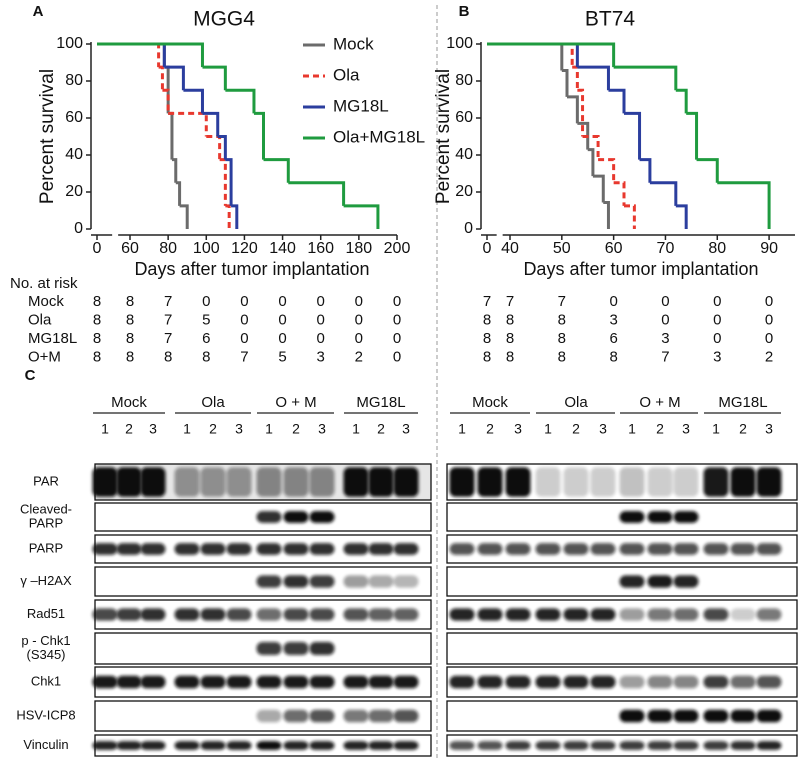  I want to click on x-tick-label: 80, so click(168, 248).